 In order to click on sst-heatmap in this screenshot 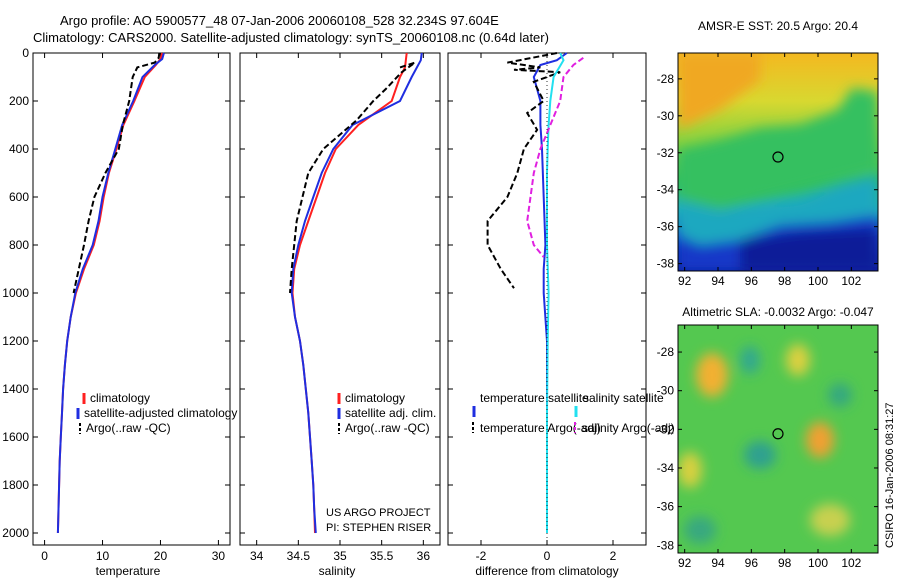, I will do `click(778, 162)`.